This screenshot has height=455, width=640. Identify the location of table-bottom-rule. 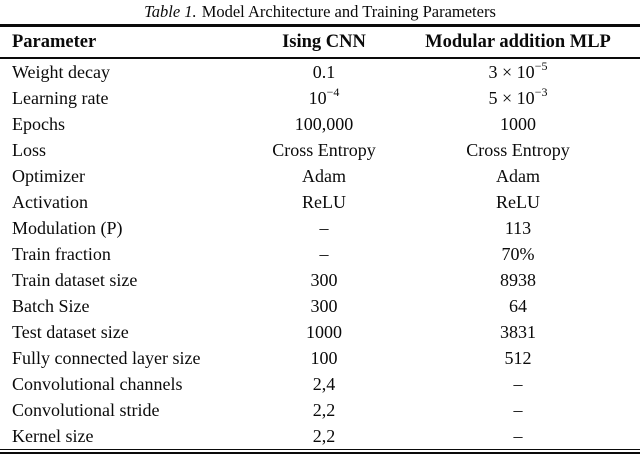
(320, 451).